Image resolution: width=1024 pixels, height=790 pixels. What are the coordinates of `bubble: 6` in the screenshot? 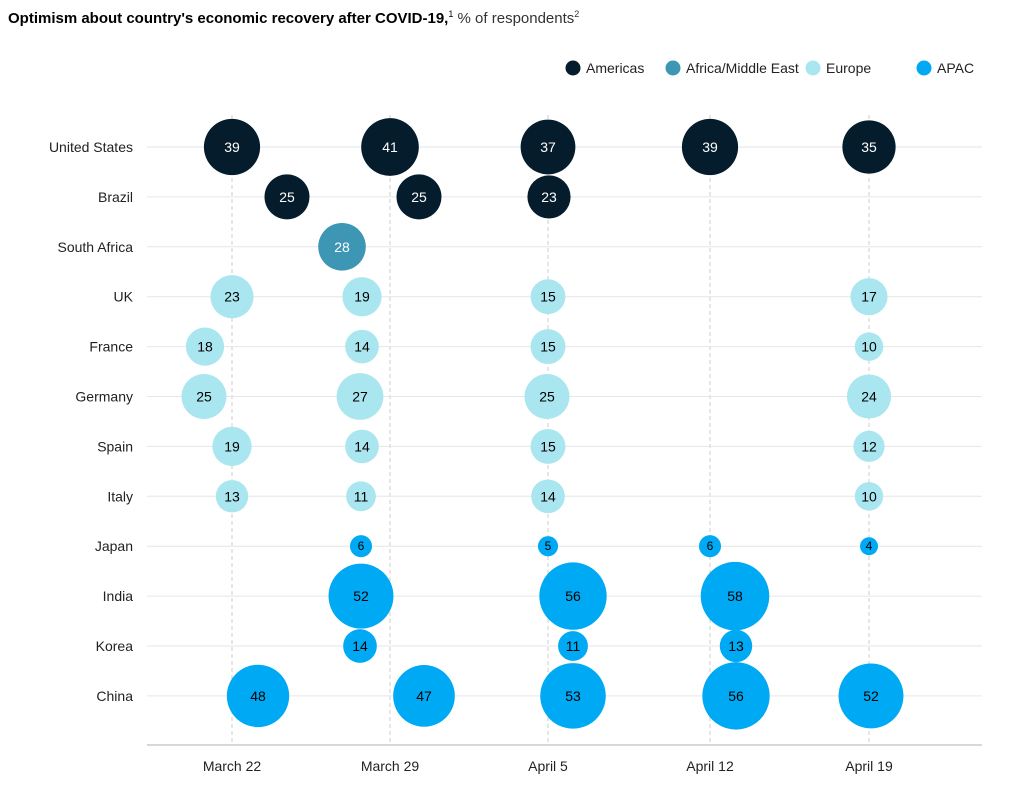 It's located at (710, 546).